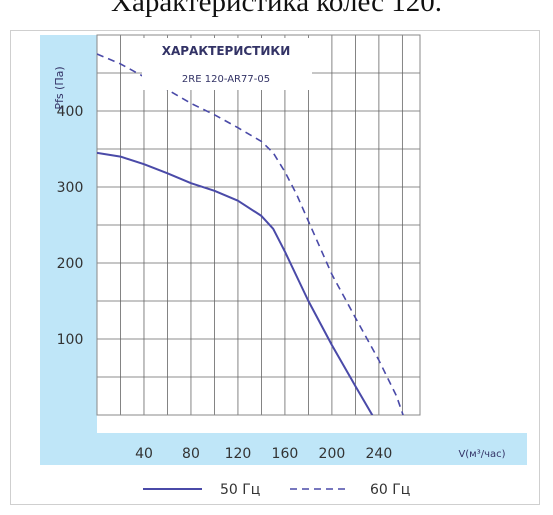 Image resolution: width=553 pixels, height=515 pixels. Describe the element at coordinates (226, 51) in the screenshot. I see `chart-title: ХАРАКТЕРИСТИКИ` at that location.